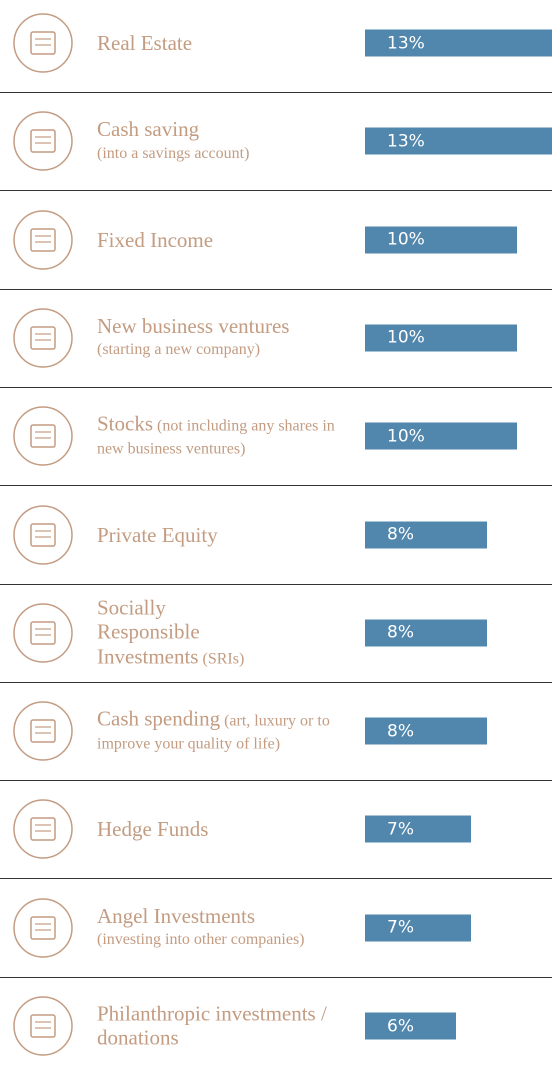 Image resolution: width=552 pixels, height=1065 pixels. What do you see at coordinates (219, 239) in the screenshot?
I see `category-label: Fixed Income` at bounding box center [219, 239].